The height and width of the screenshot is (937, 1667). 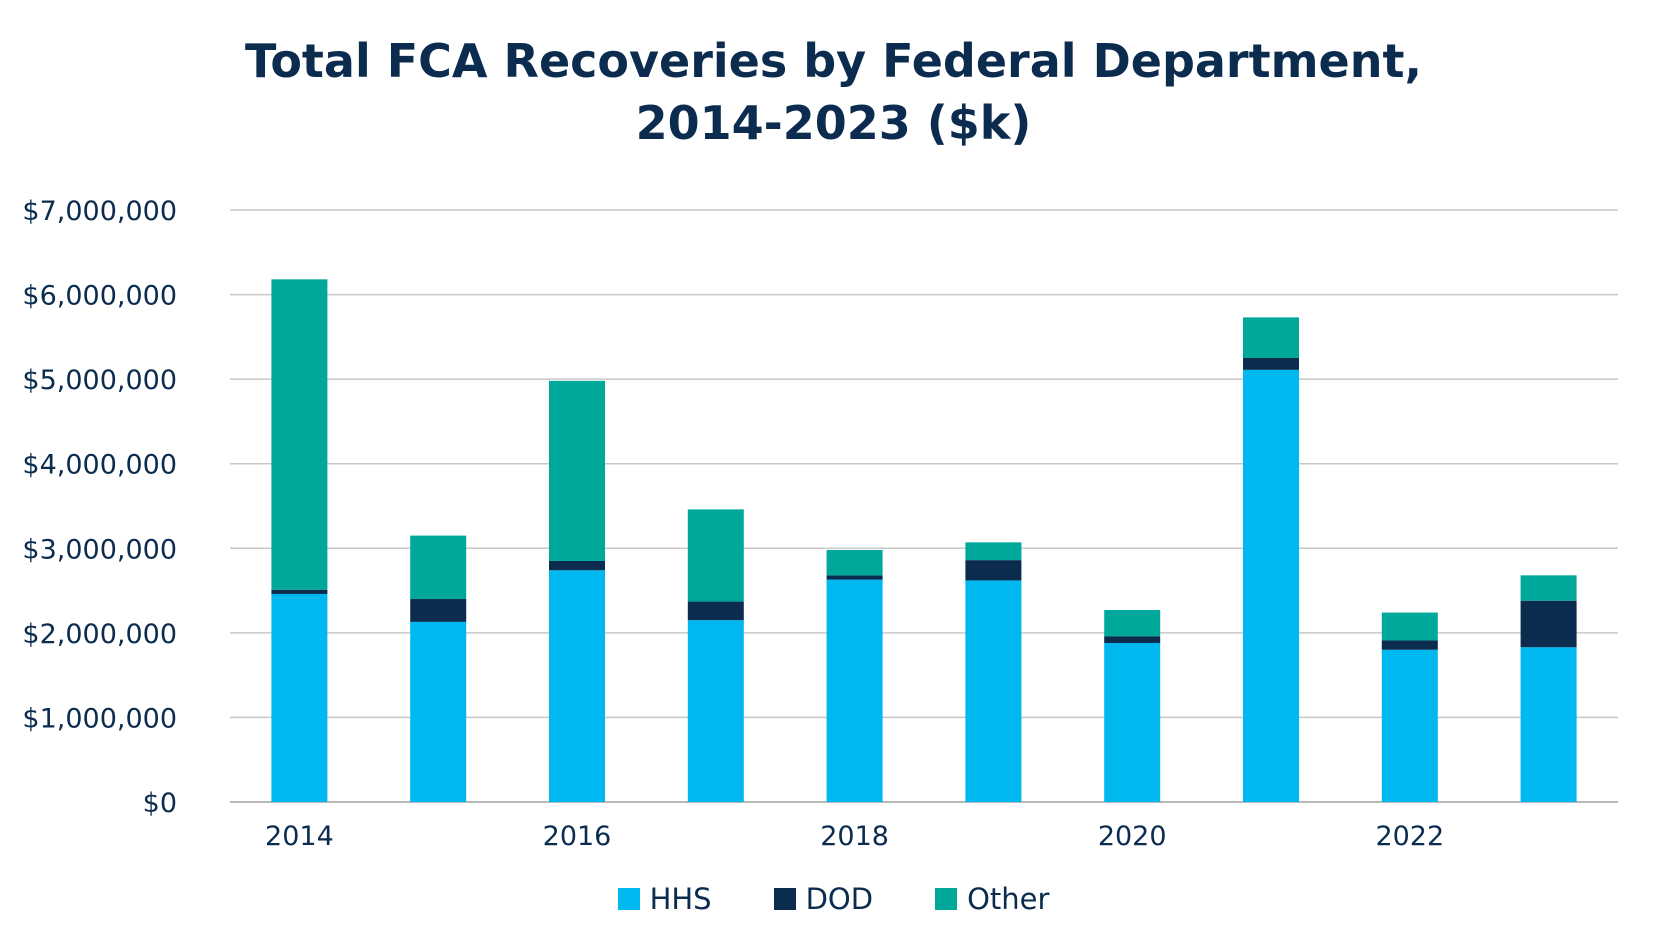 What do you see at coordinates (438, 711) in the screenshot?
I see `bar-hhs-2015` at bounding box center [438, 711].